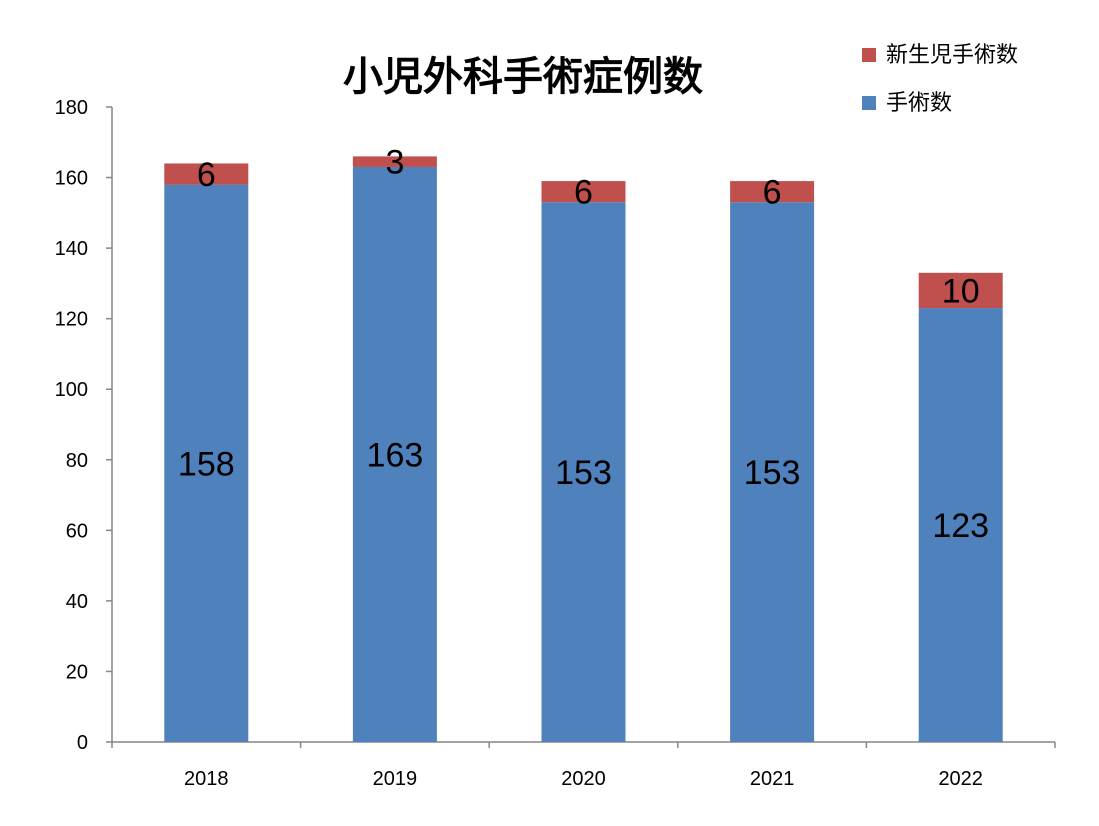 The image size is (1099, 826). Describe the element at coordinates (84, 425) in the screenshot. I see `y-axis: 0 20 40 60 80 100 120 140 160 180` at that location.